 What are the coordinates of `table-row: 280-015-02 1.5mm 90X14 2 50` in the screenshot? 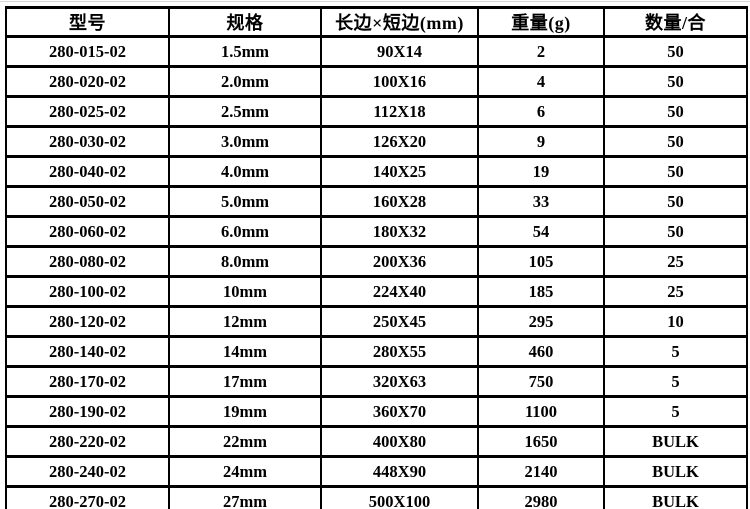 It's located at (376, 51).